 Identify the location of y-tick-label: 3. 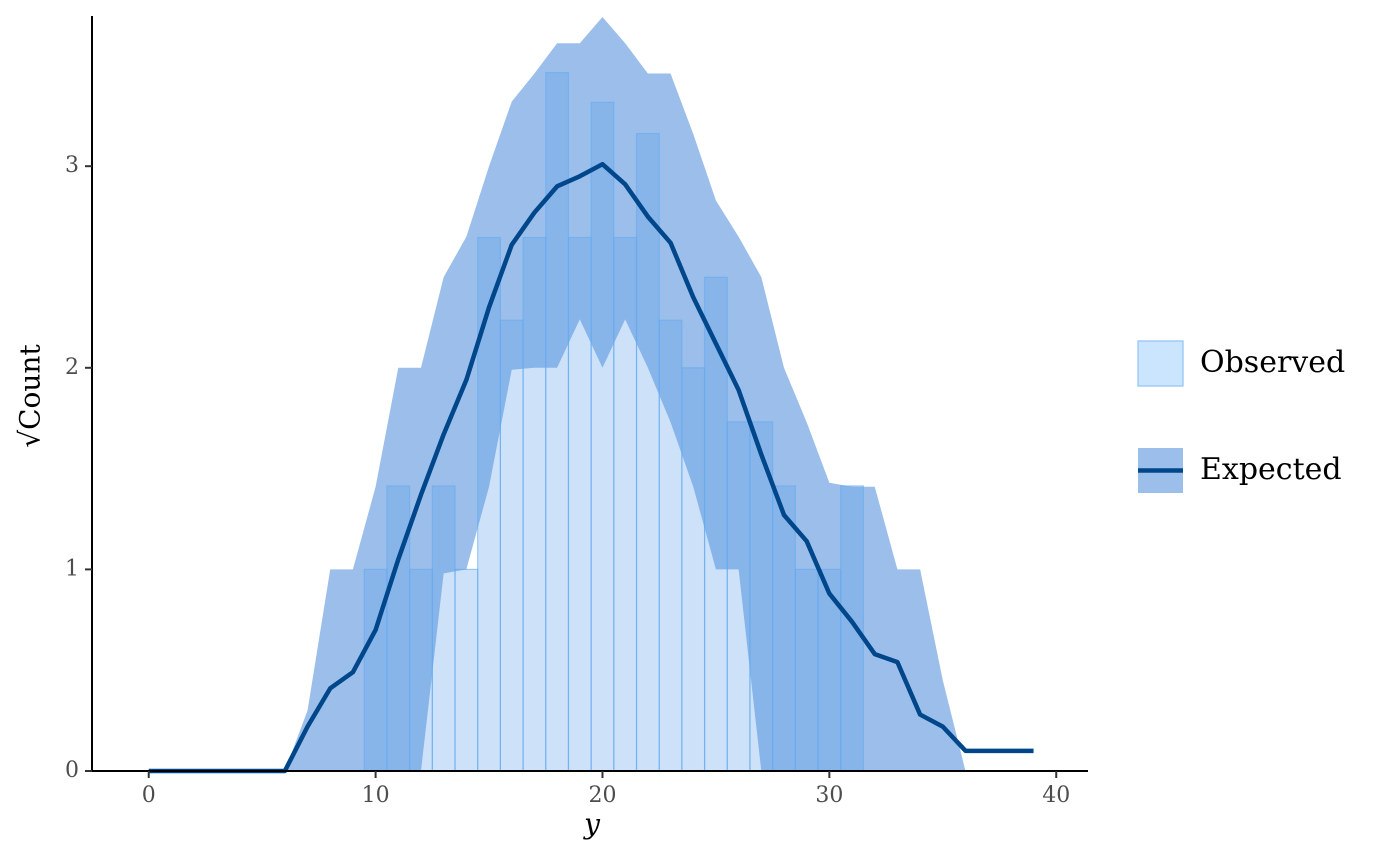
(72, 165).